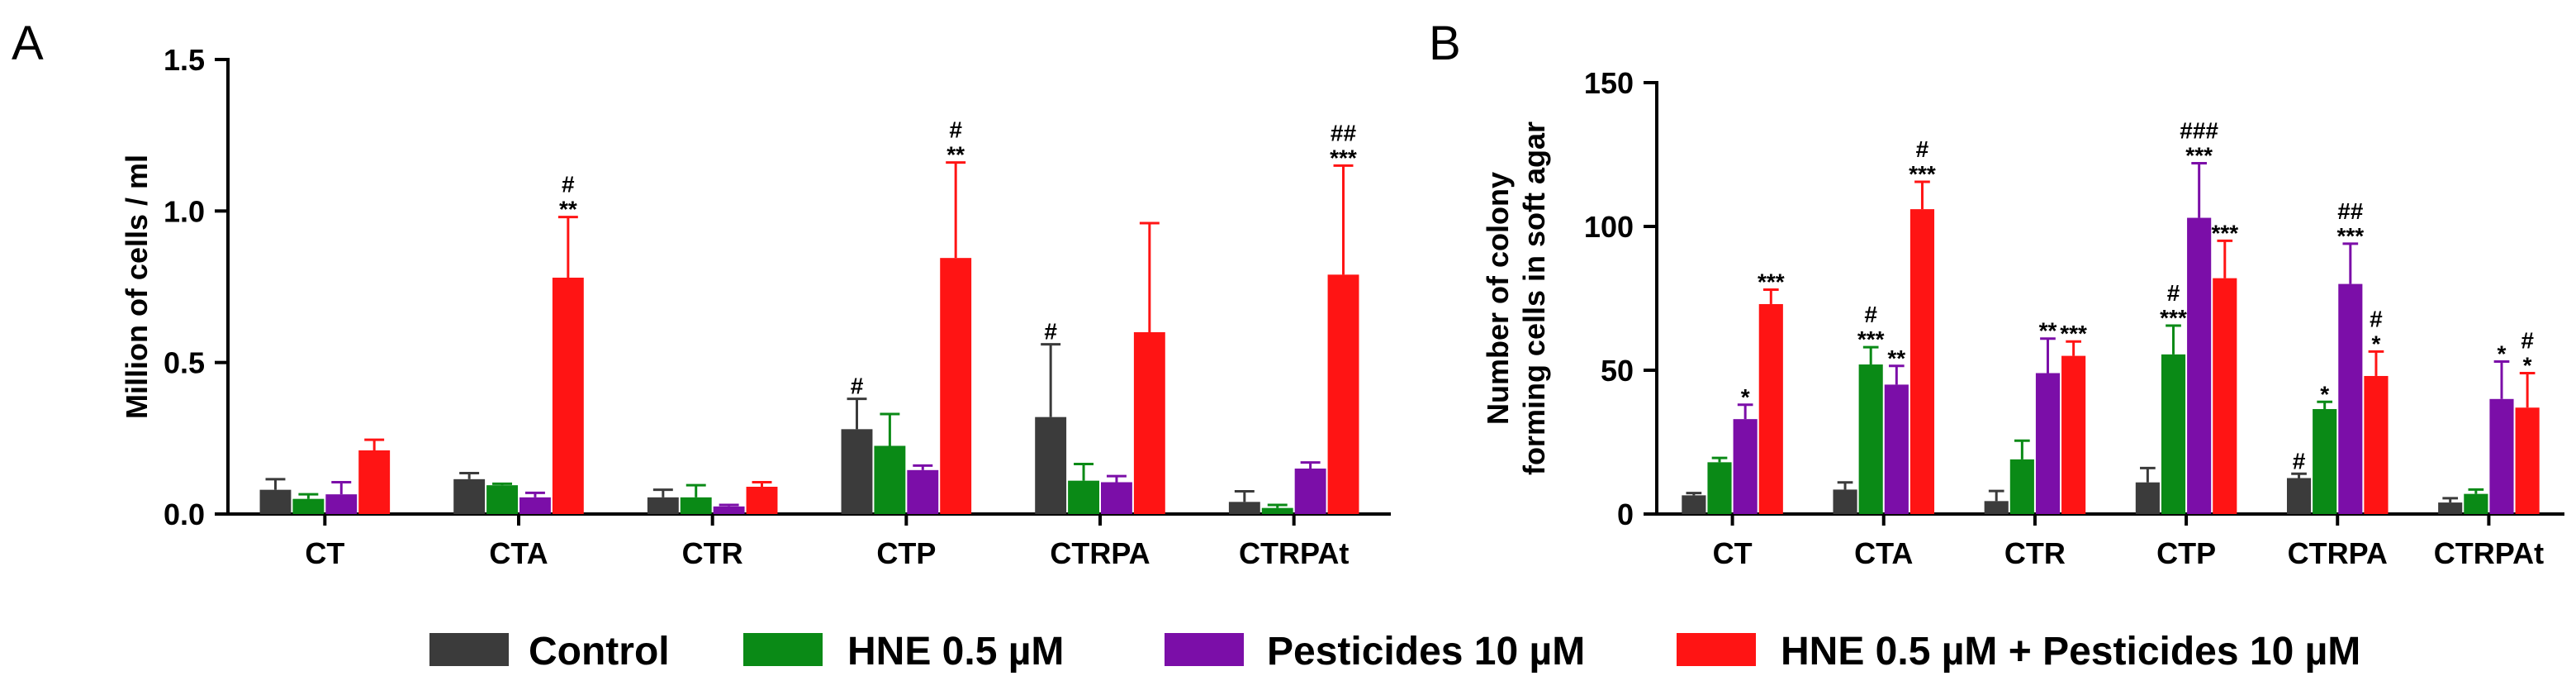  I want to click on y-tick-label: 1.5, so click(184, 60).